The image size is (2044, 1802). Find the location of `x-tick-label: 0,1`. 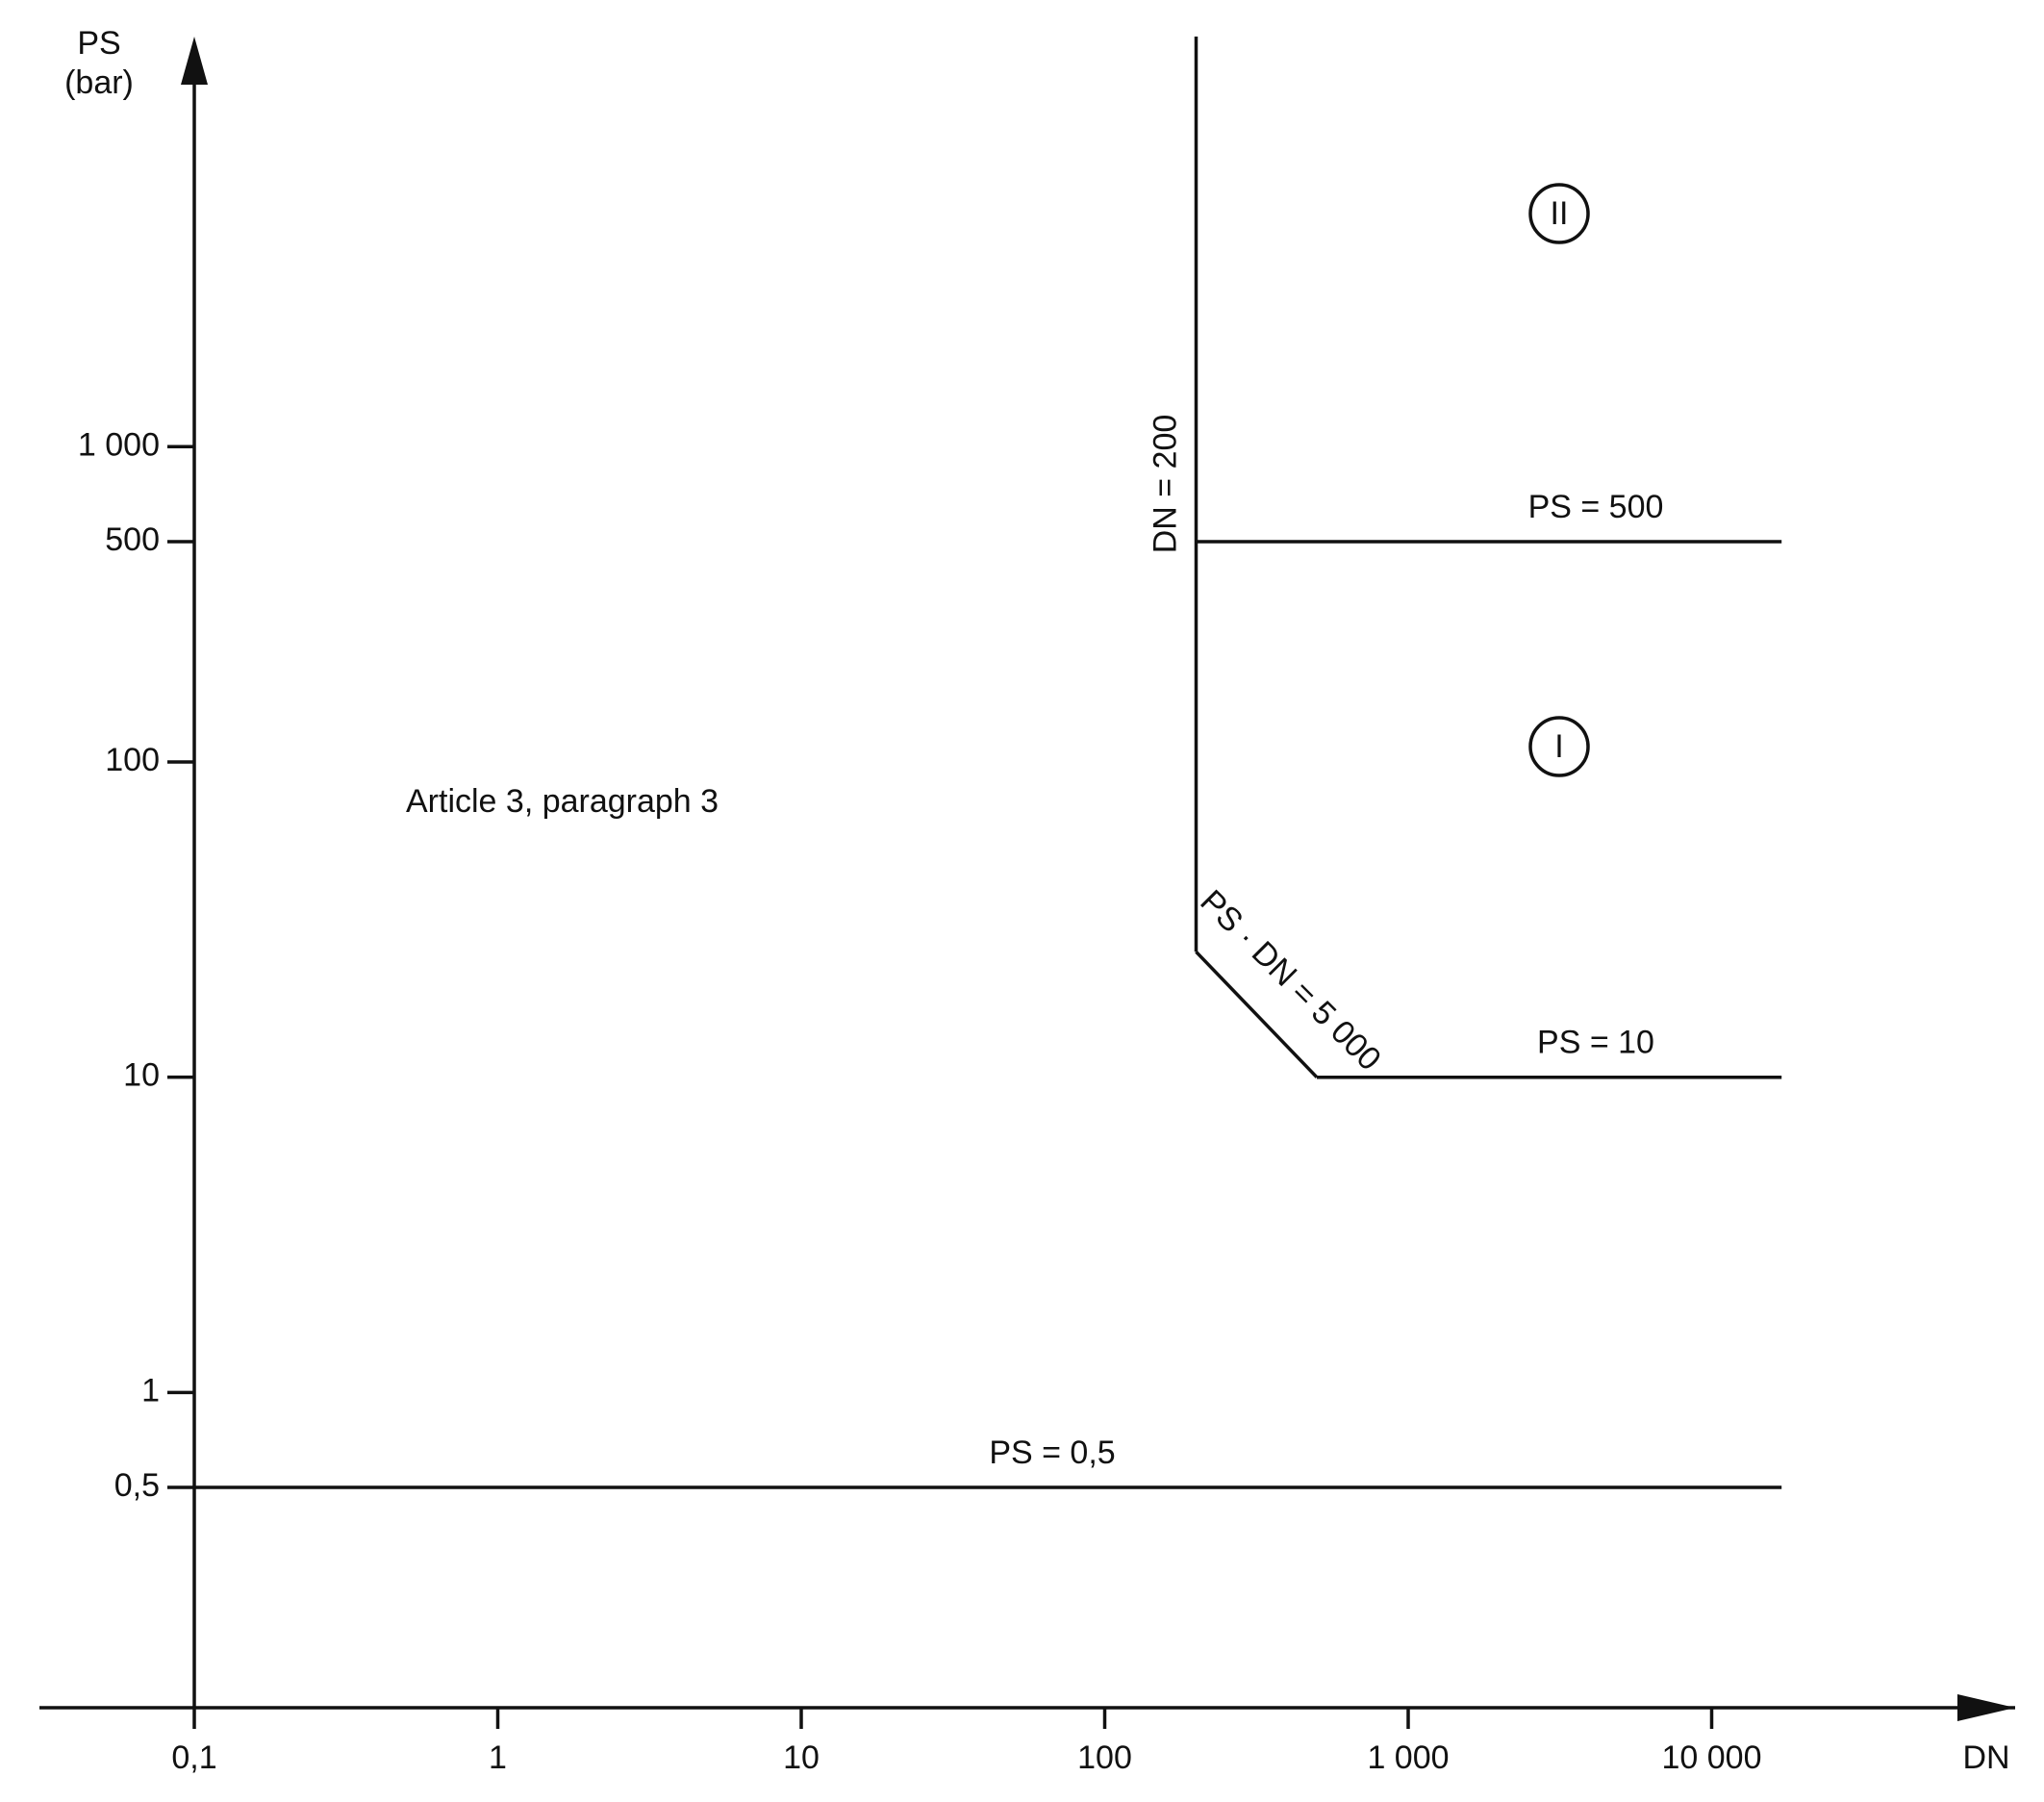

x-tick-label: 0,1 is located at coordinates (193, 1757).